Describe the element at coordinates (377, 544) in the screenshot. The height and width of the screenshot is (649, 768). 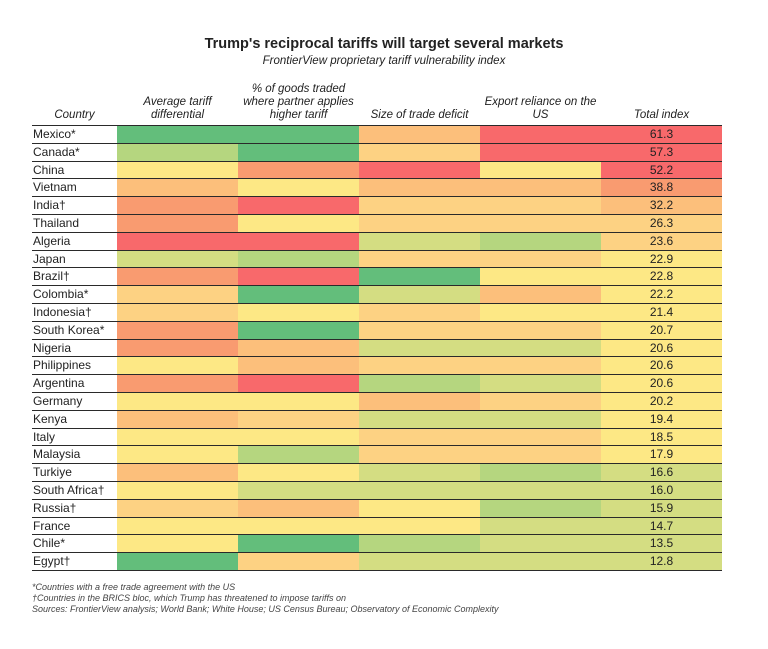
I see `table-row: Chile* 13.5` at that location.